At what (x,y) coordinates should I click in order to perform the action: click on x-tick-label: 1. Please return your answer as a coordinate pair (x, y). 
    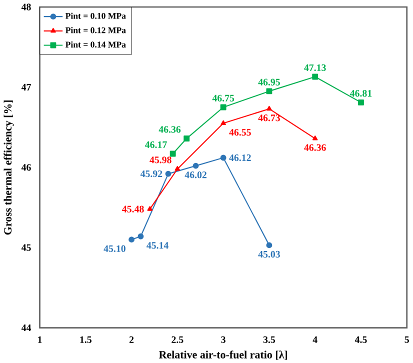
    Looking at the image, I should click on (40, 339).